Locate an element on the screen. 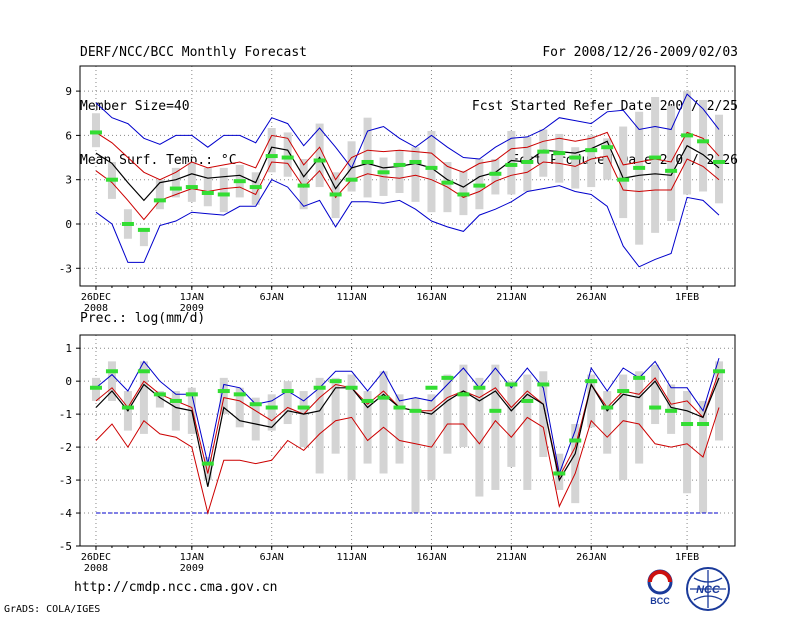 This screenshot has height=618, width=800. x-tick-year-label: 2008 is located at coordinates (96, 308).